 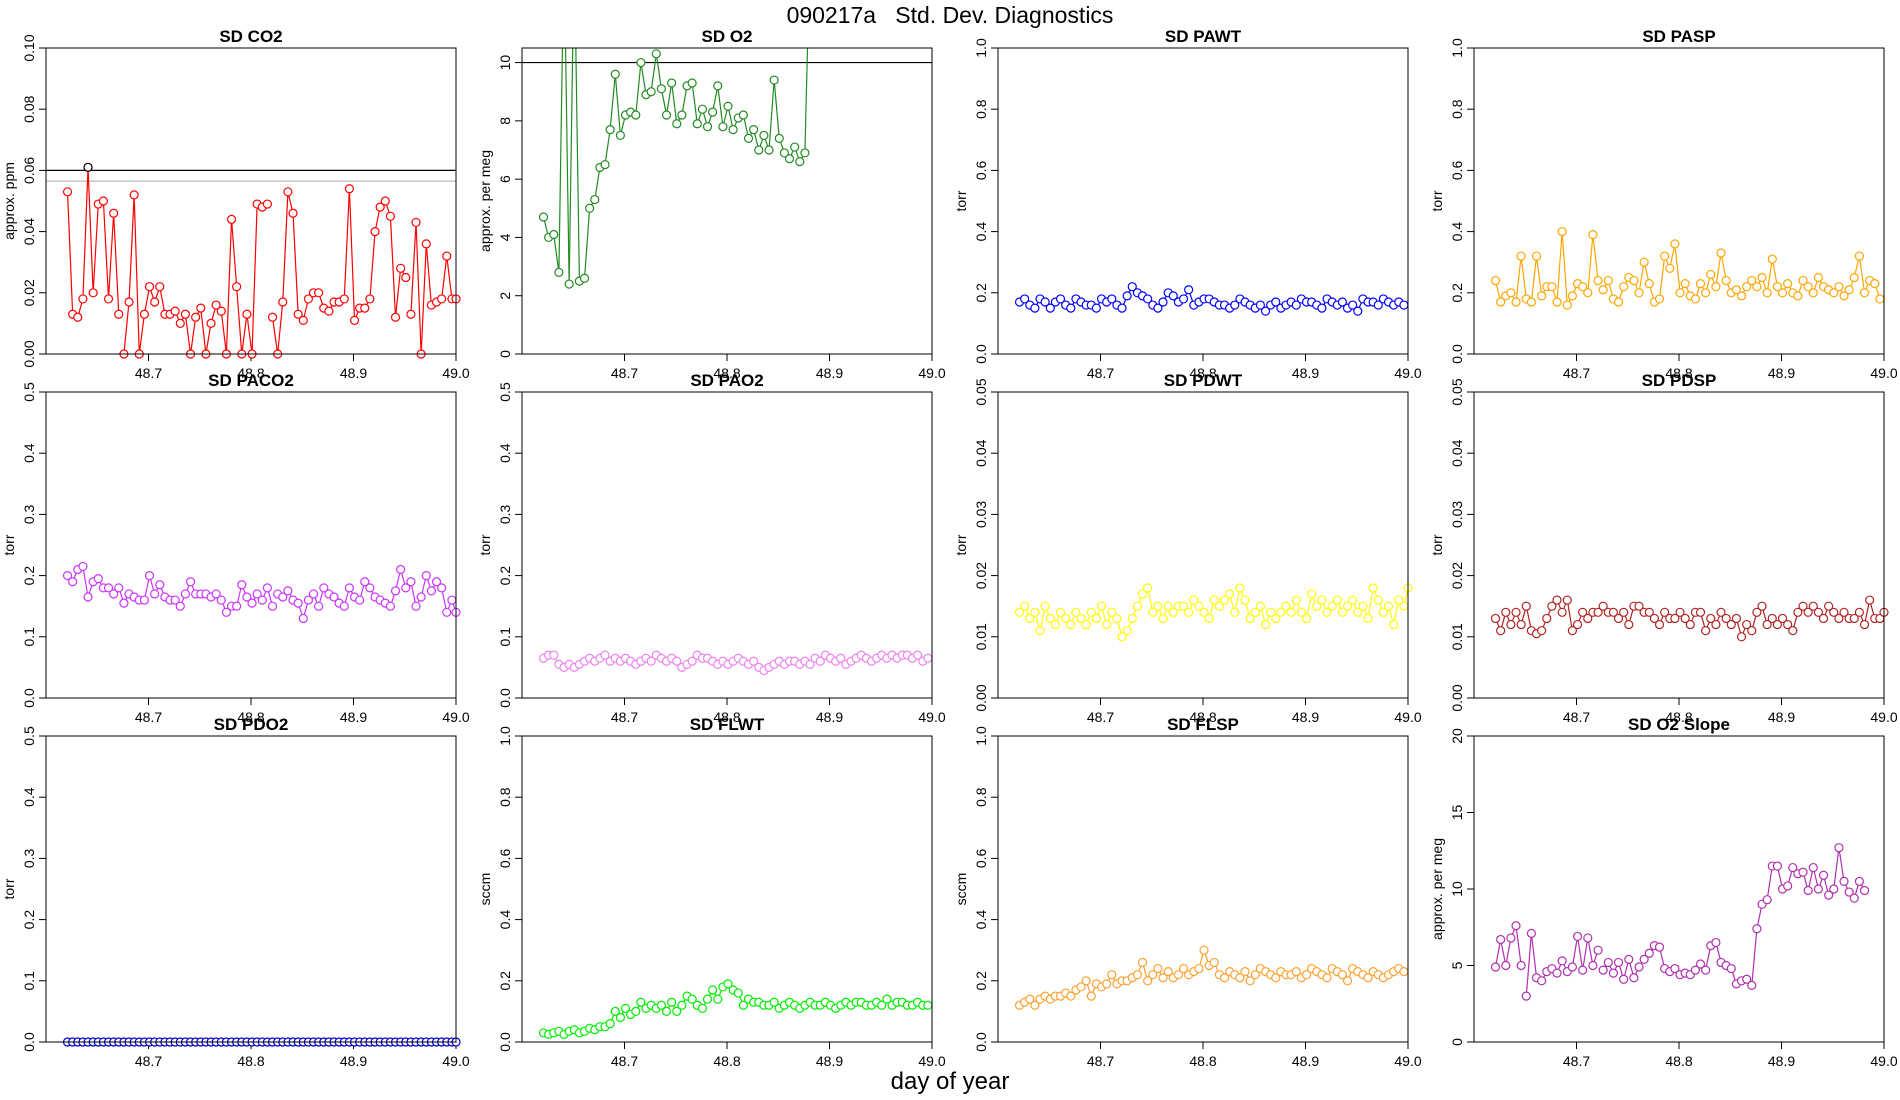 I want to click on chart-title: SD FLWT, so click(x=727, y=724).